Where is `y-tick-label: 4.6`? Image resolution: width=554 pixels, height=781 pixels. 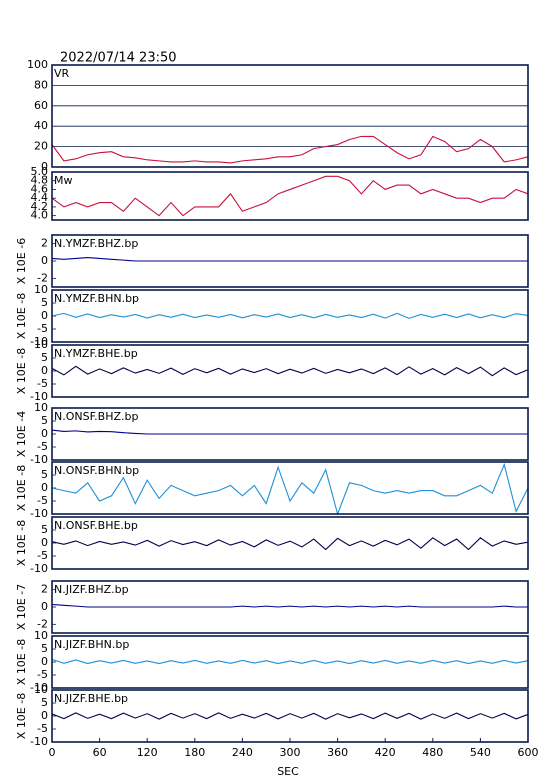
y-tick-label: 4.6 is located at coordinates (40, 188).